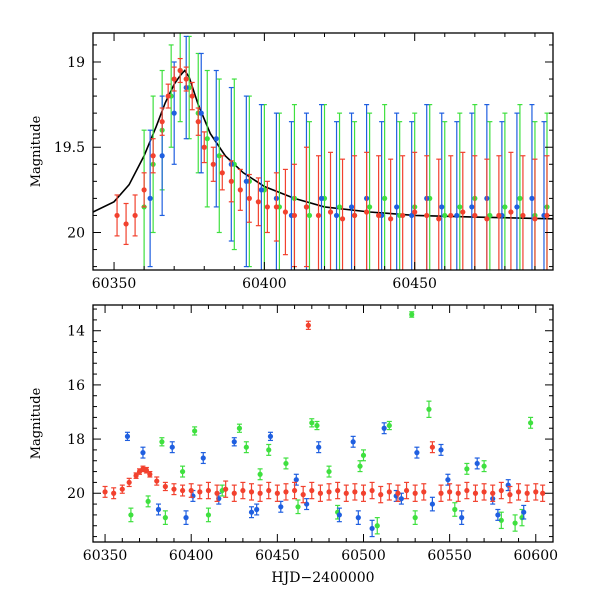 This screenshot has height=600, width=600. What do you see at coordinates (105, 556) in the screenshot?
I see `x-tick-label: 60350` at bounding box center [105, 556].